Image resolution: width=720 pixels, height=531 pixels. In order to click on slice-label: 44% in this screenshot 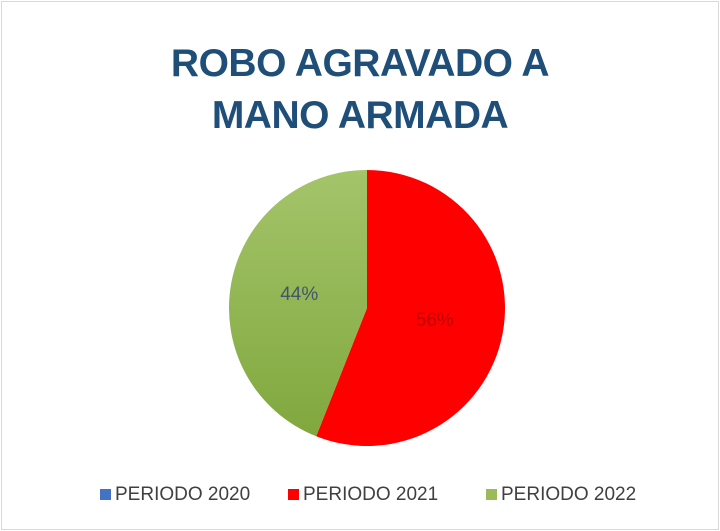, I will do `click(299, 294)`.